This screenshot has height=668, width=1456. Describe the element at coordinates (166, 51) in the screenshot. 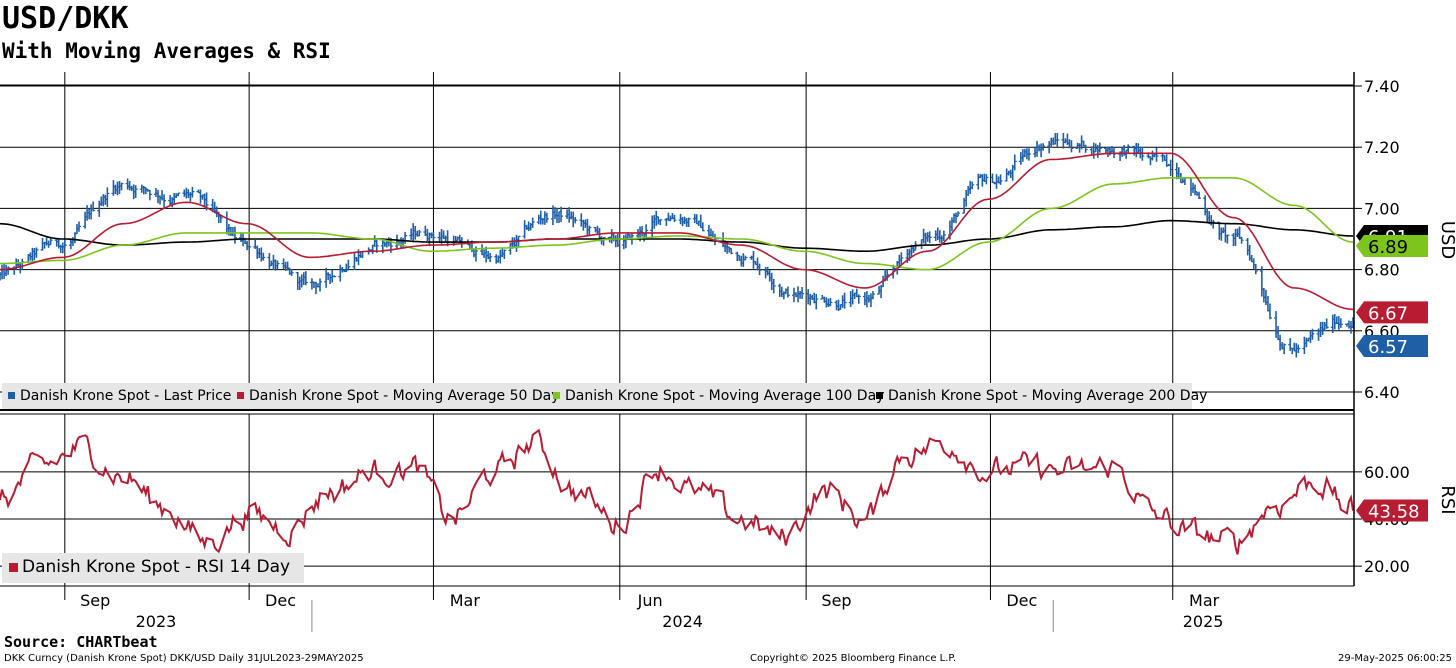

I see `chart-subtitle: With Moving Averages & RSI` at that location.